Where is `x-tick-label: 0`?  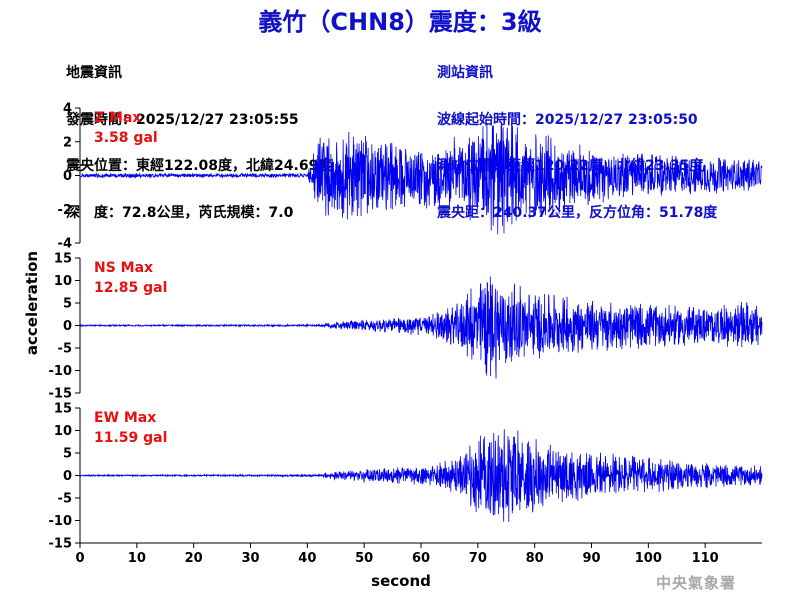
x-tick-label: 0 is located at coordinates (79, 558).